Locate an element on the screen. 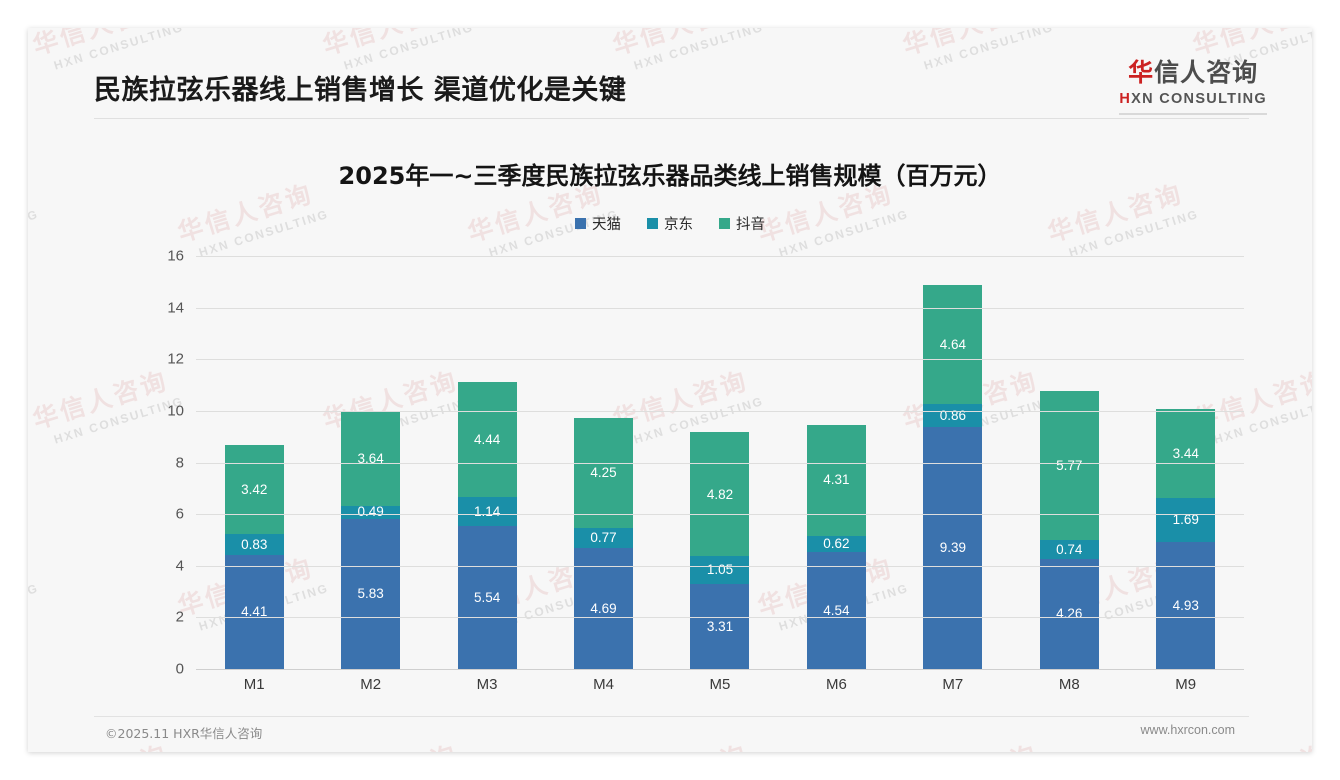 Image resolution: width=1340 pixels, height=780 pixels. logo-chinese-text: 华信人咨询 is located at coordinates (1193, 72).